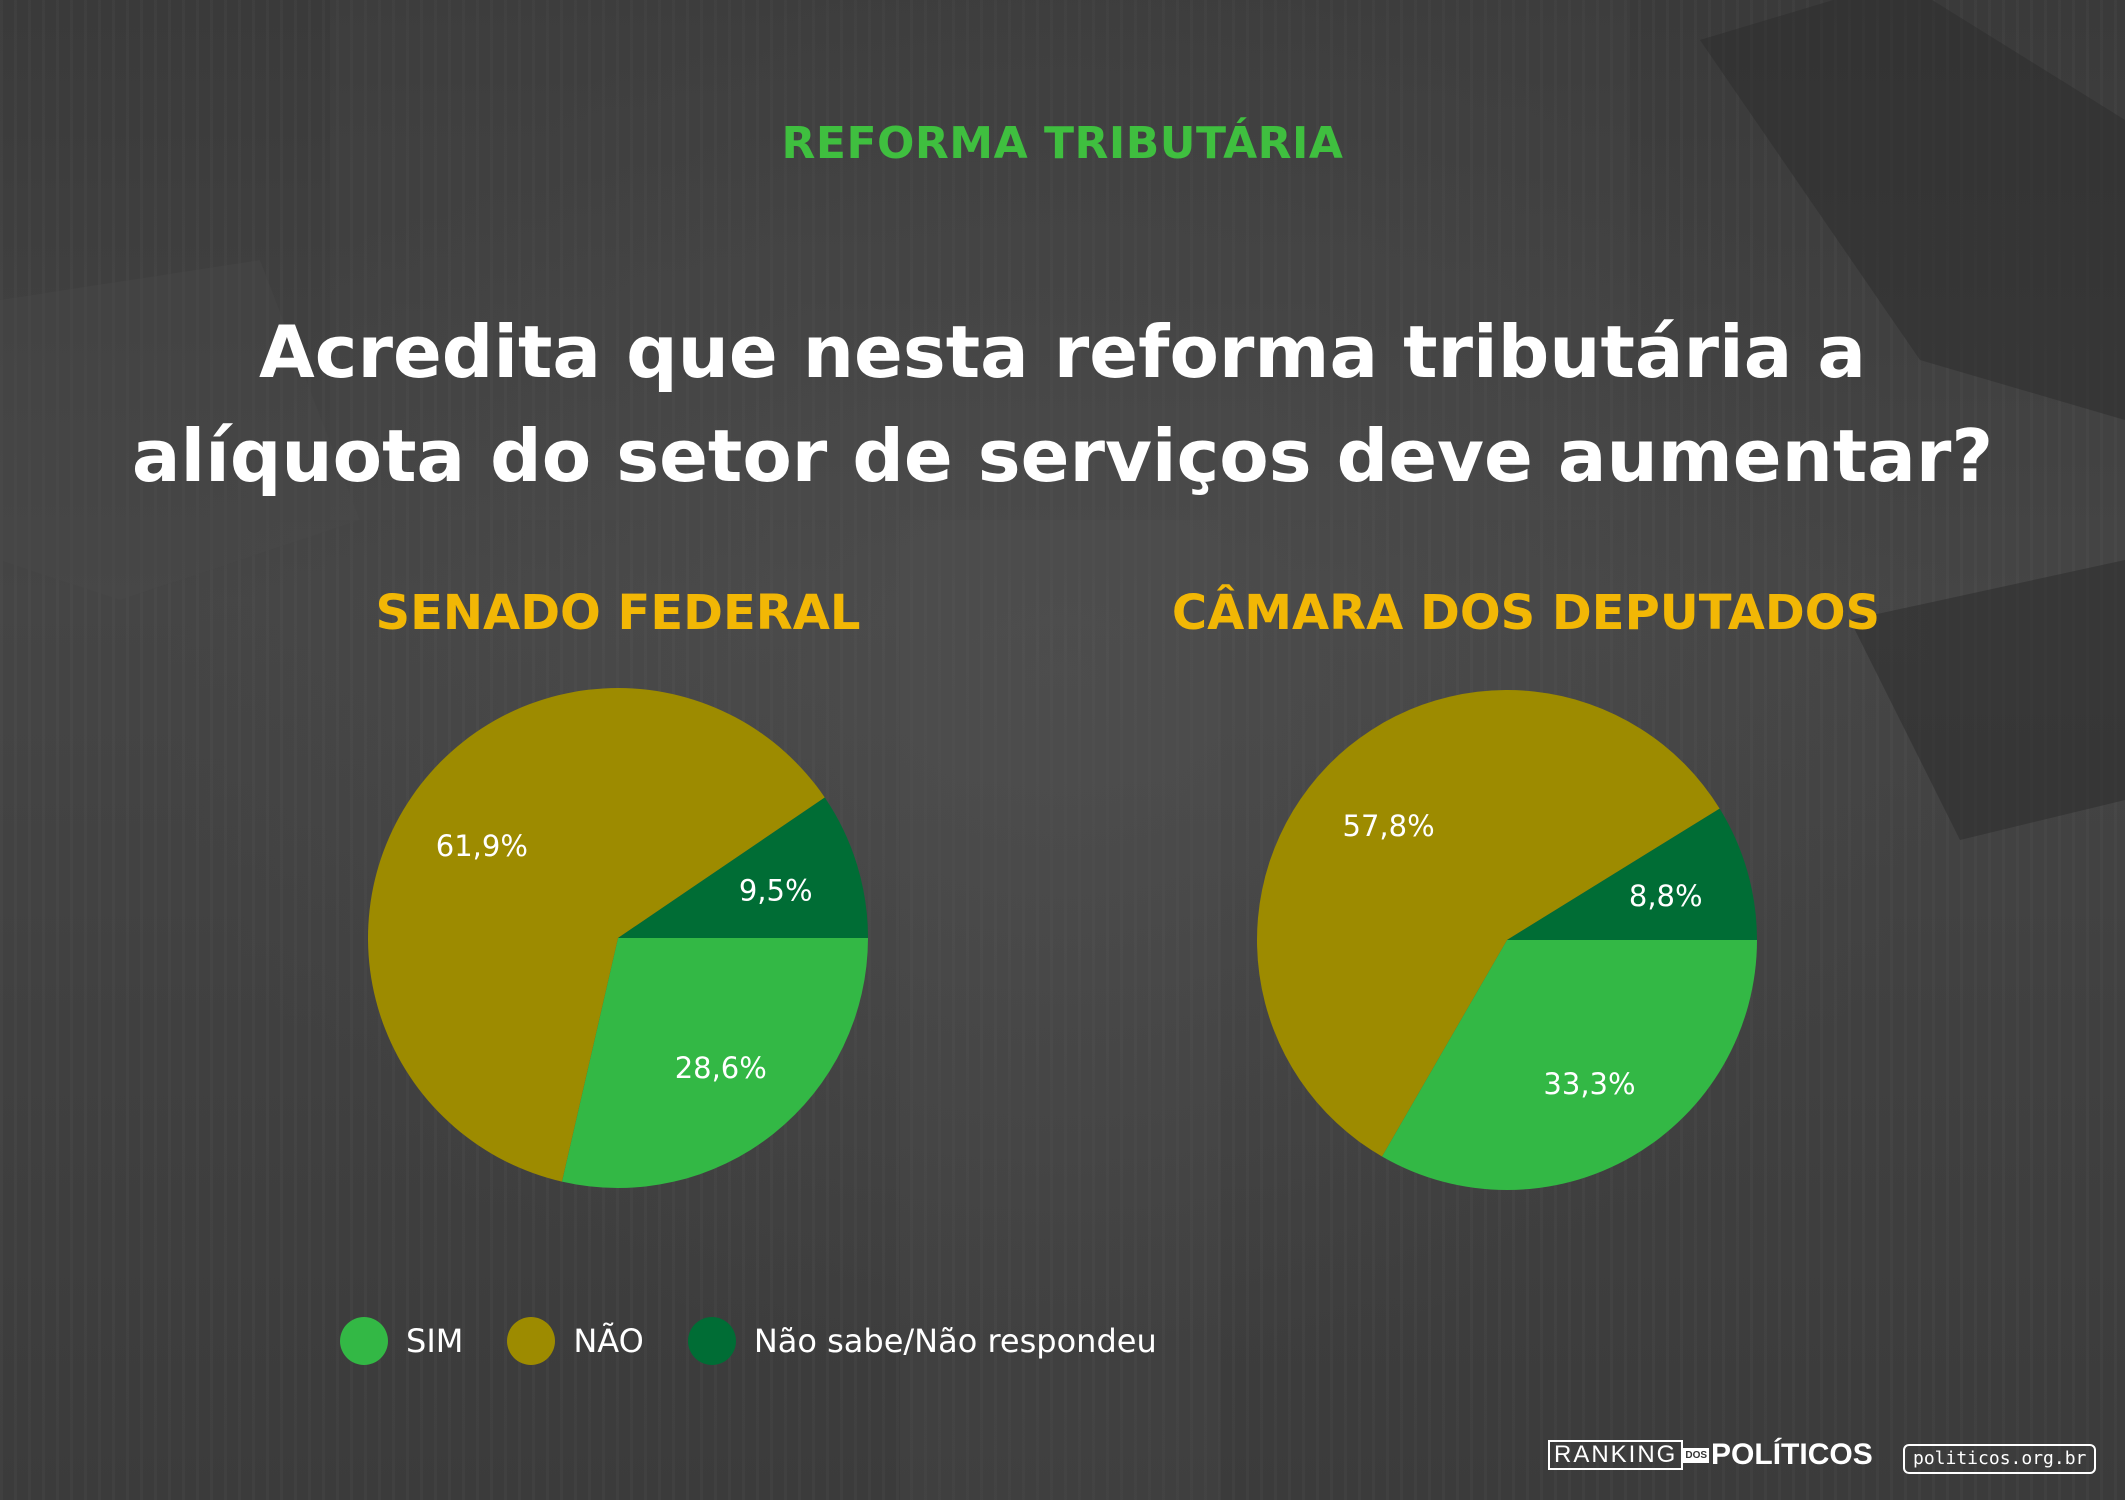  What do you see at coordinates (596, 935) in the screenshot?
I see `senado-slice-nao` at bounding box center [596, 935].